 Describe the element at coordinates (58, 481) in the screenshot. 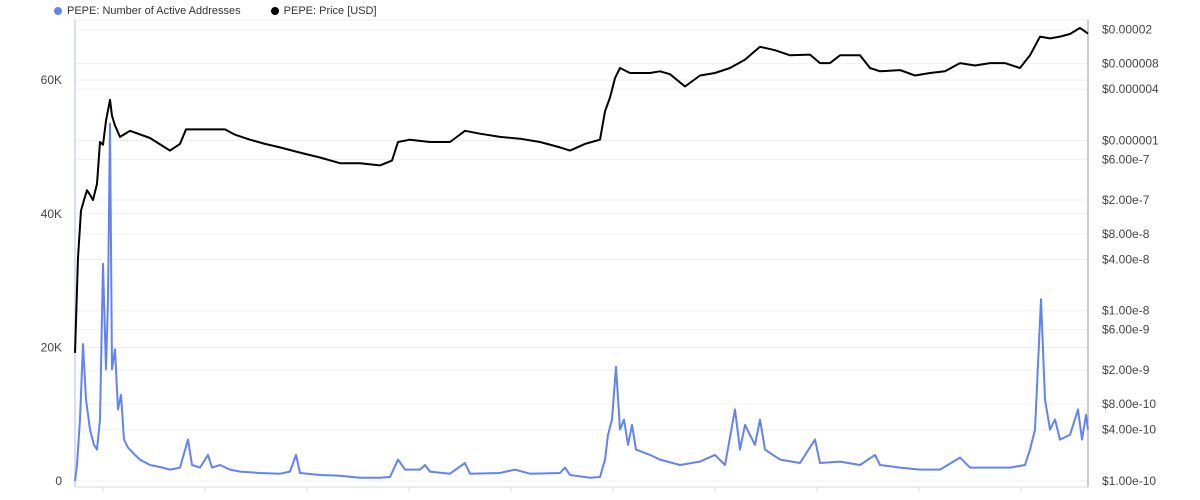

I see `left-tick-label: 0` at that location.